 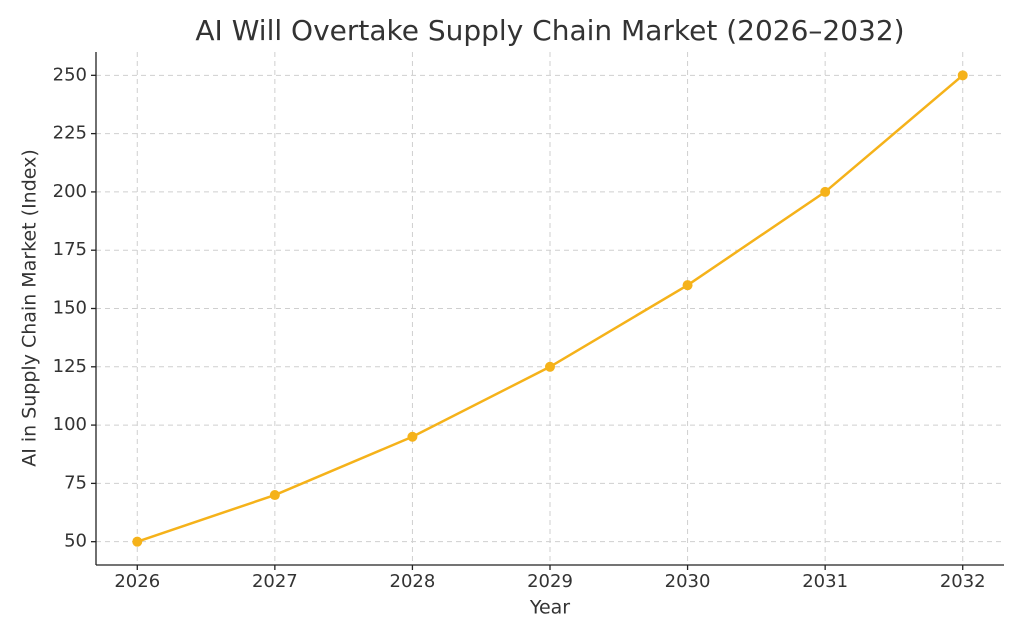 I want to click on x-tick-label: 2026, so click(x=137, y=581).